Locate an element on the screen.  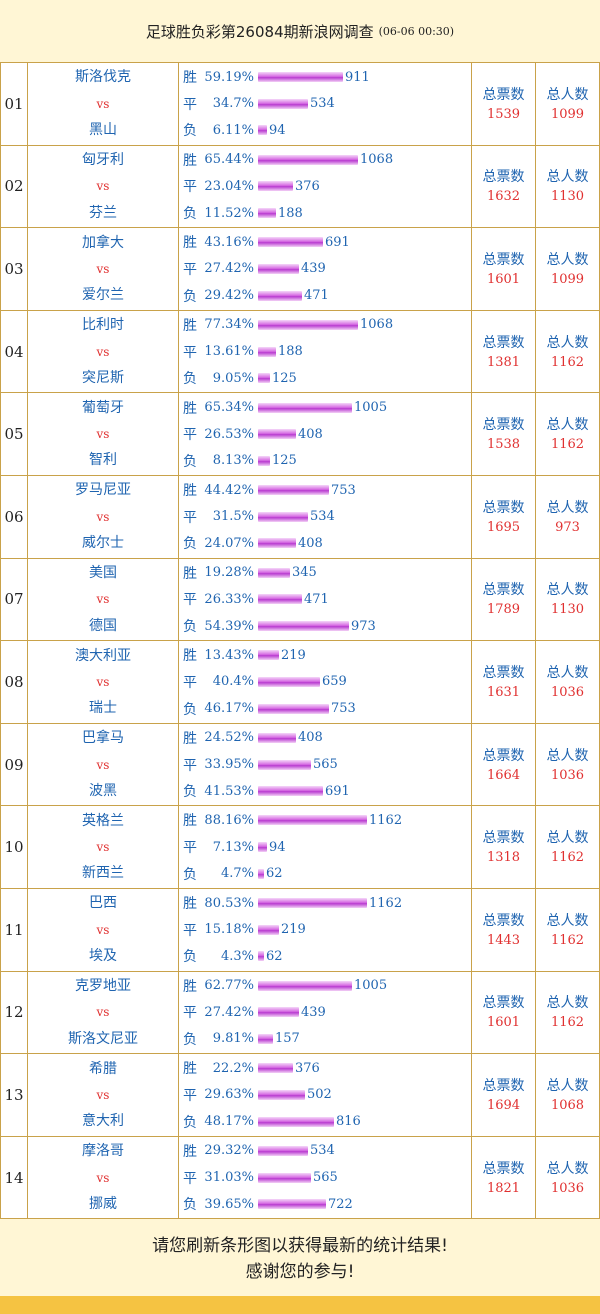
vote-stats: 胜 62.77% 1005 平 27.42% 439 负 9.81% 157 is located at coordinates (325, 1012).